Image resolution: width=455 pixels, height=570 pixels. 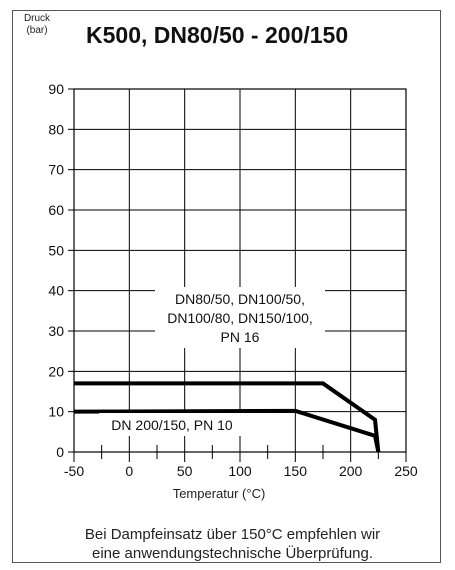 What do you see at coordinates (37, 18) in the screenshot?
I see `y-axis-label-line-1: Druck` at bounding box center [37, 18].